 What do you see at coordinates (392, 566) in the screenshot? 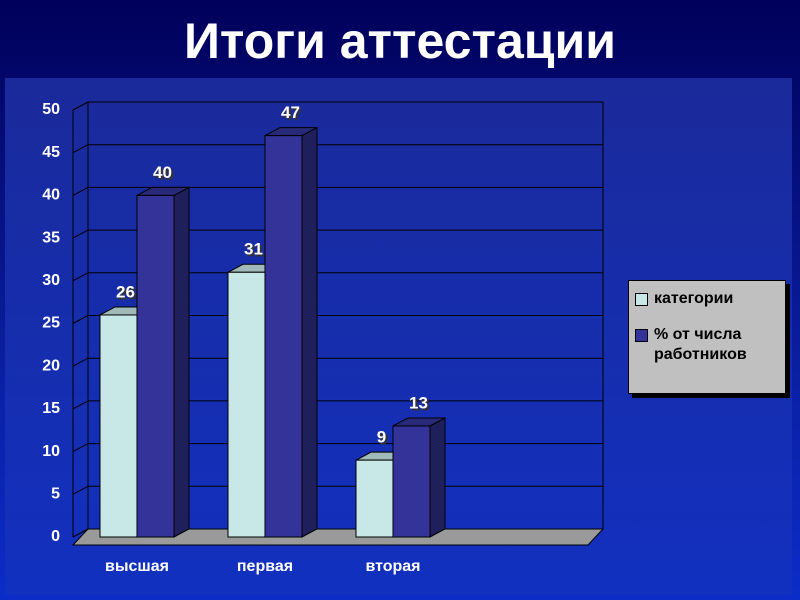
I see `x-tick-label: вторая` at bounding box center [392, 566].